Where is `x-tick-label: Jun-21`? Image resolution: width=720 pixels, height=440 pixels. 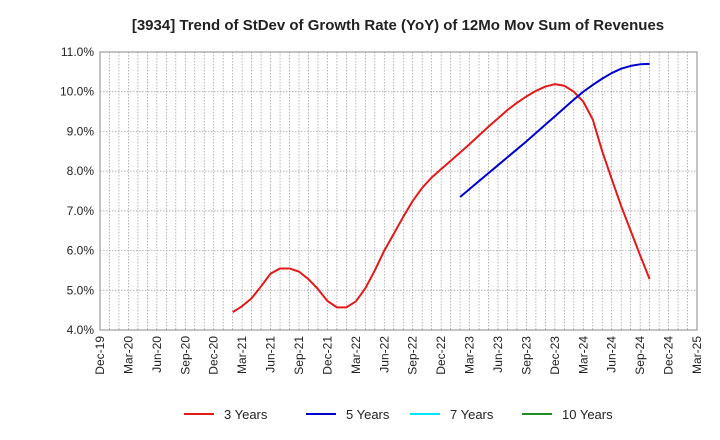 x-tick-label: Jun-21 is located at coordinates (271, 354).